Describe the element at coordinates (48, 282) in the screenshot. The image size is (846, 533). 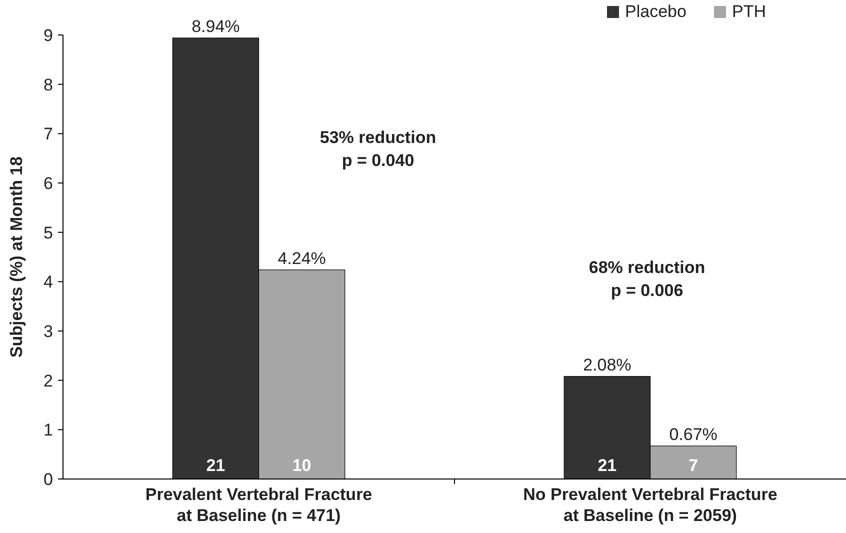
I see `y-tick-label: 4` at that location.